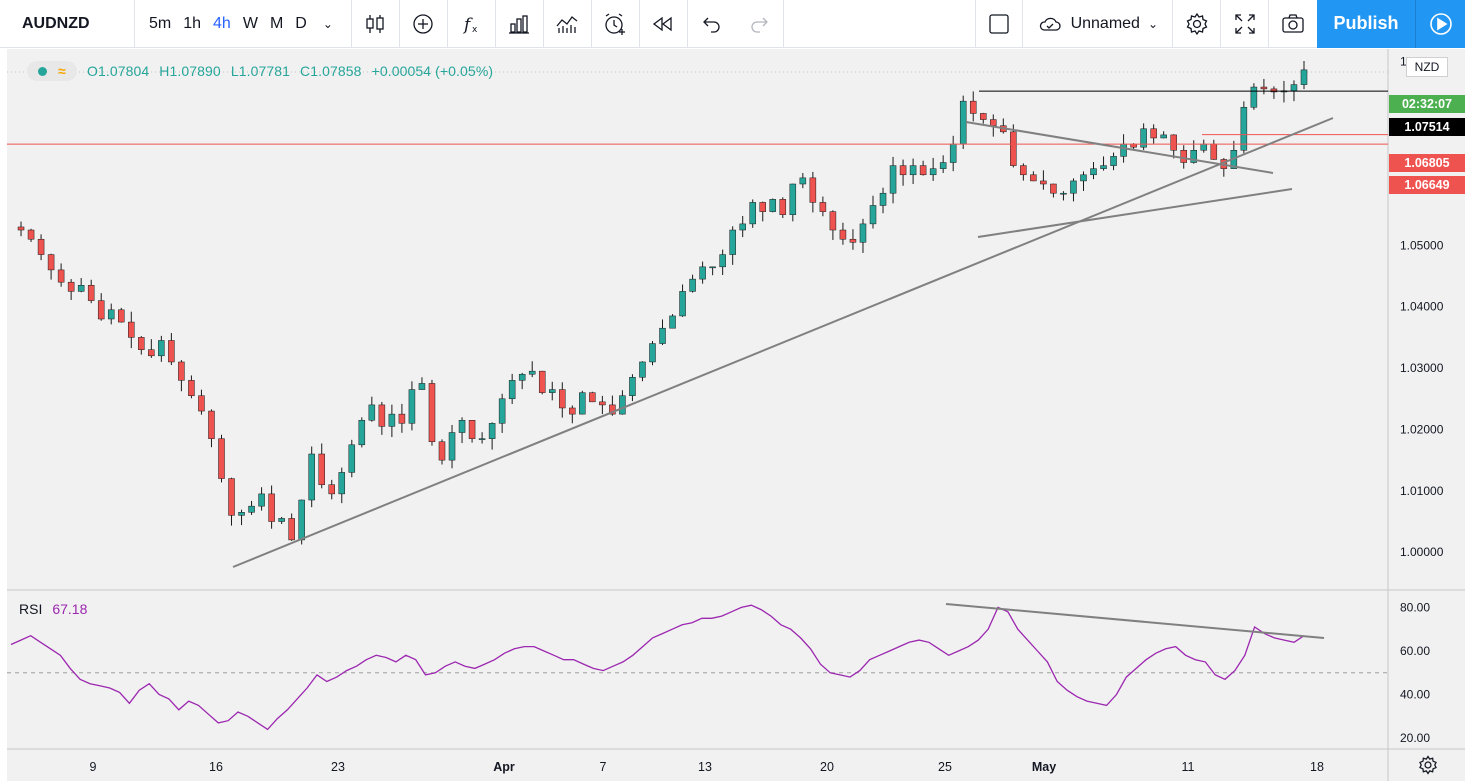 This screenshot has width=1465, height=781. Describe the element at coordinates (616, 24) in the screenshot. I see `alarm-clock-icon` at that location.